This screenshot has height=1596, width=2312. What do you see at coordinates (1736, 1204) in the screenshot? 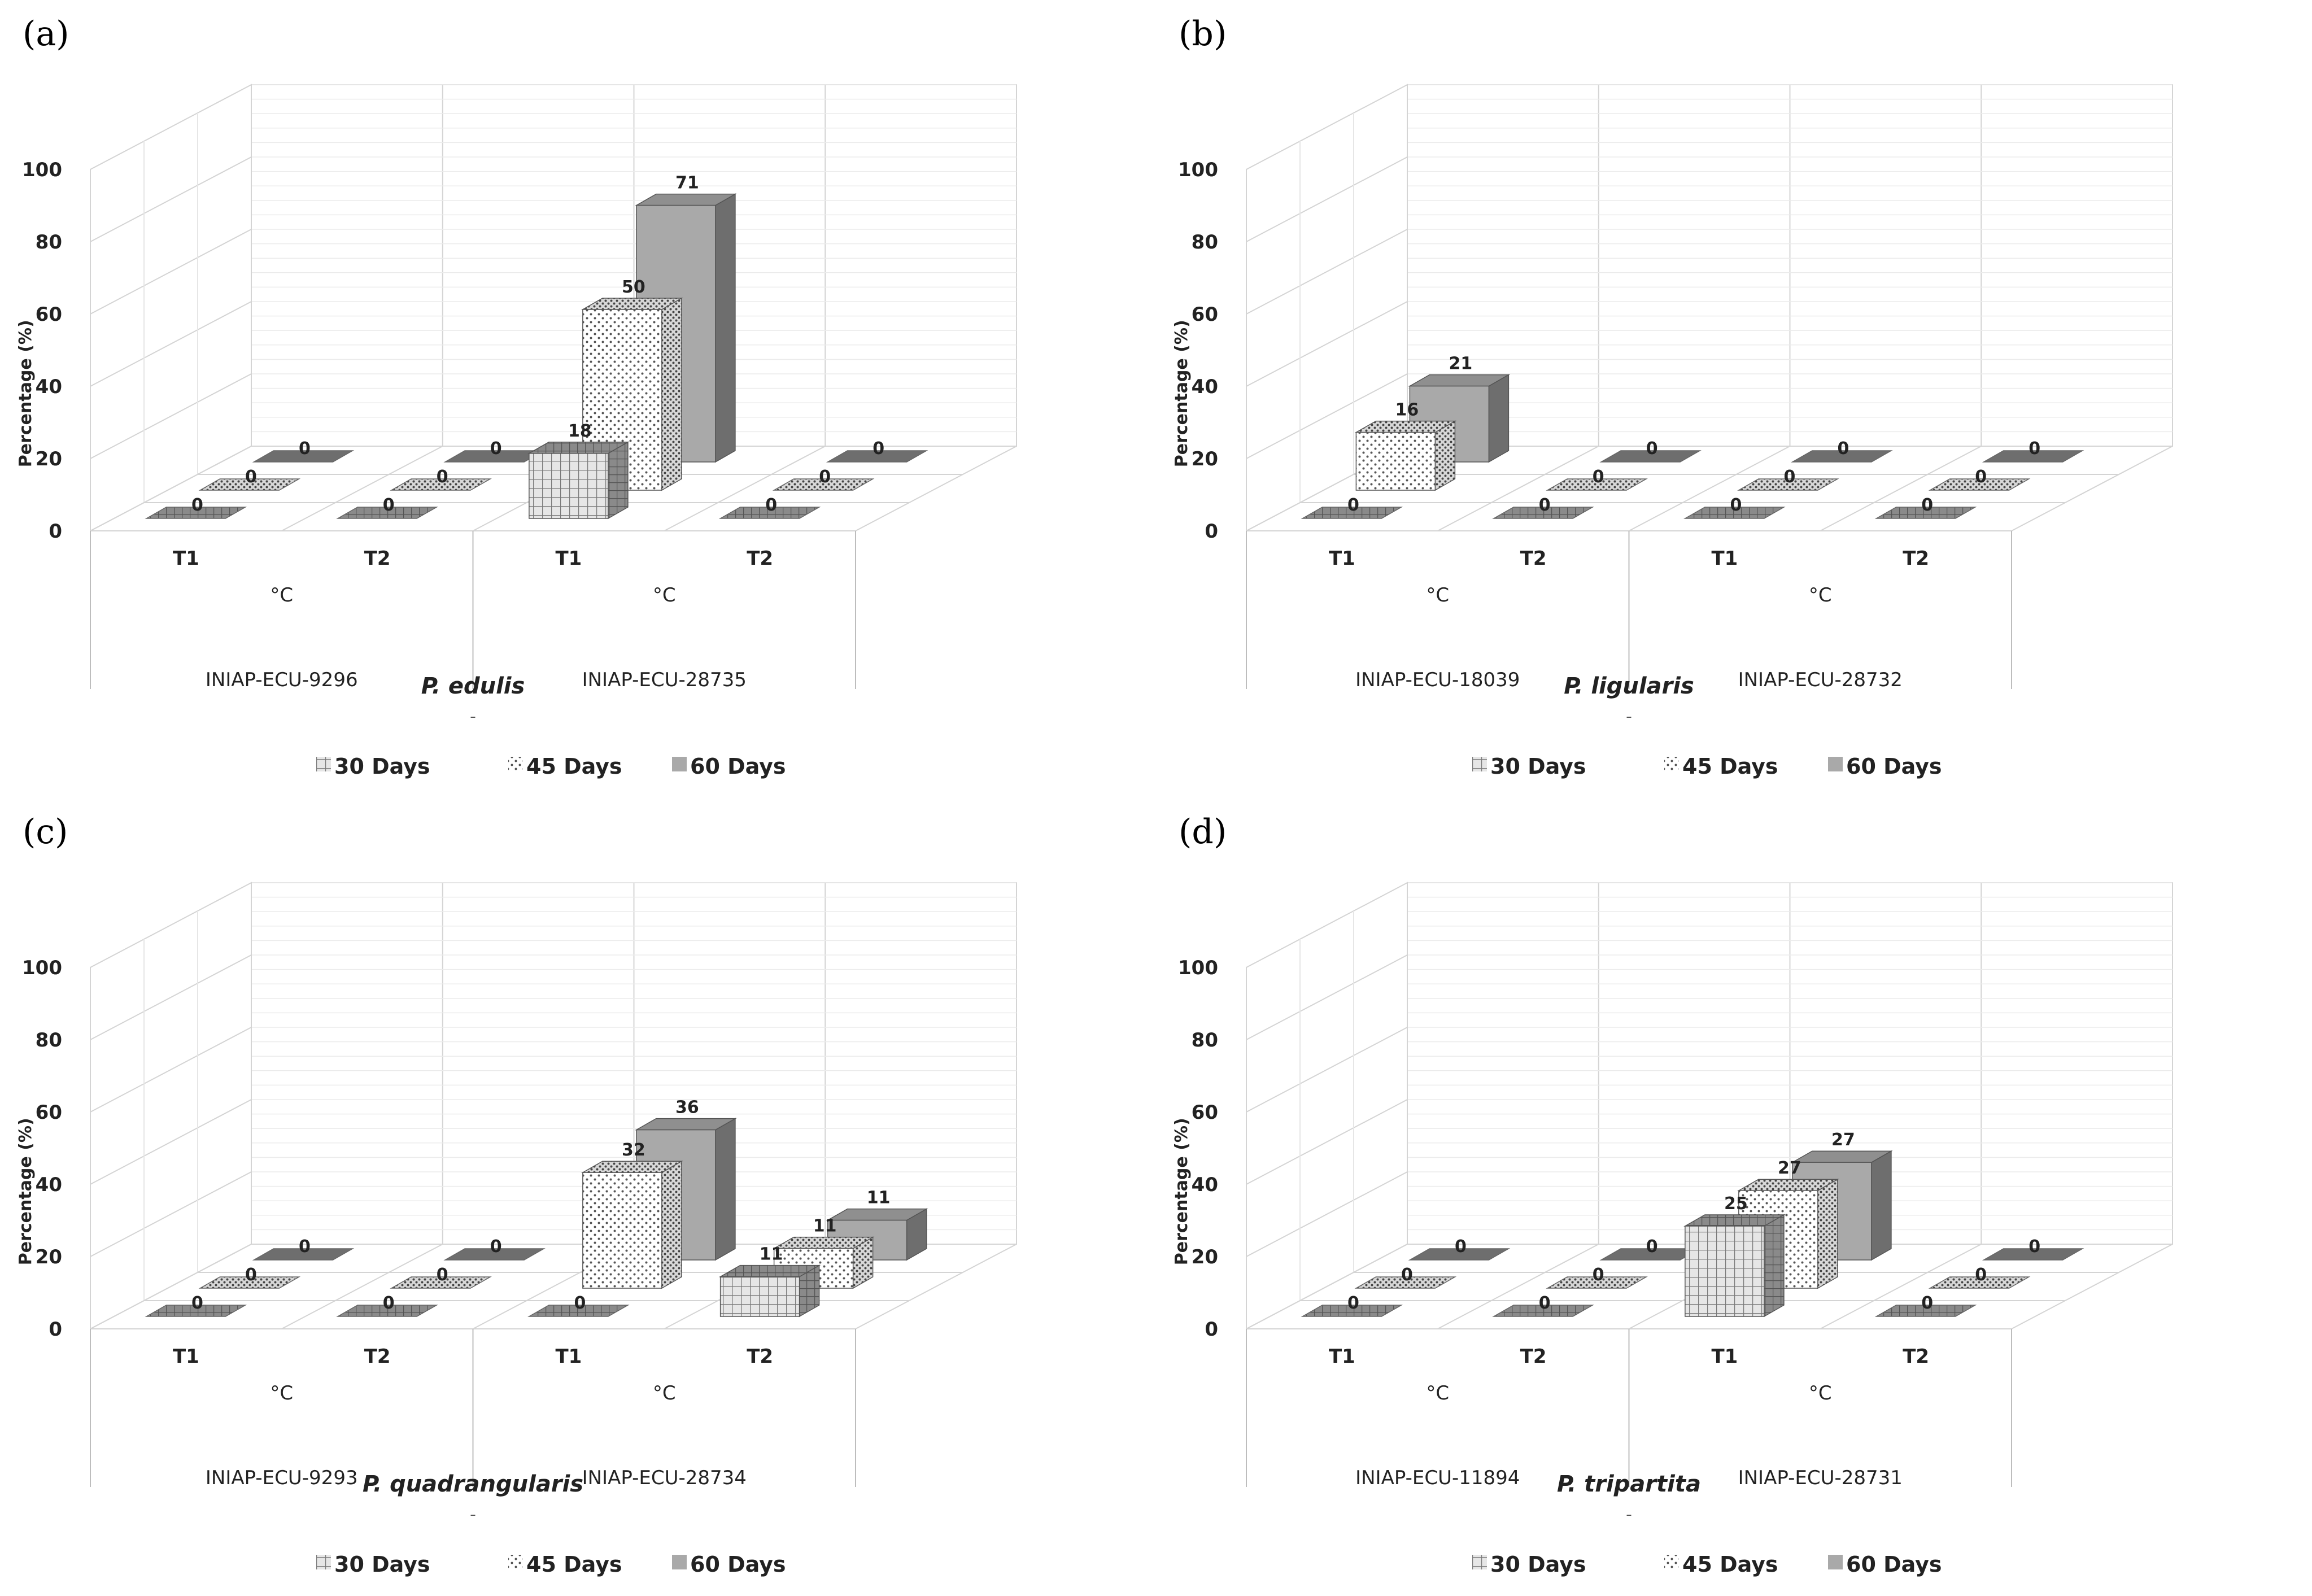
I see `data-label: 25` at bounding box center [1736, 1204].